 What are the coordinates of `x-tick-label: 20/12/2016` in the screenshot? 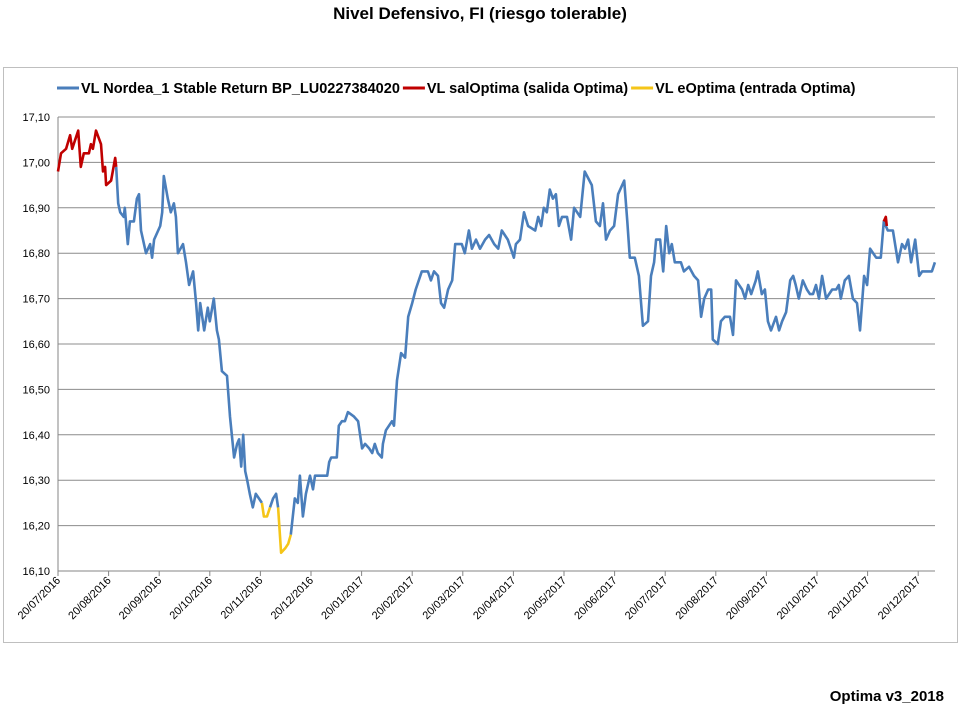 It's located at (292, 598).